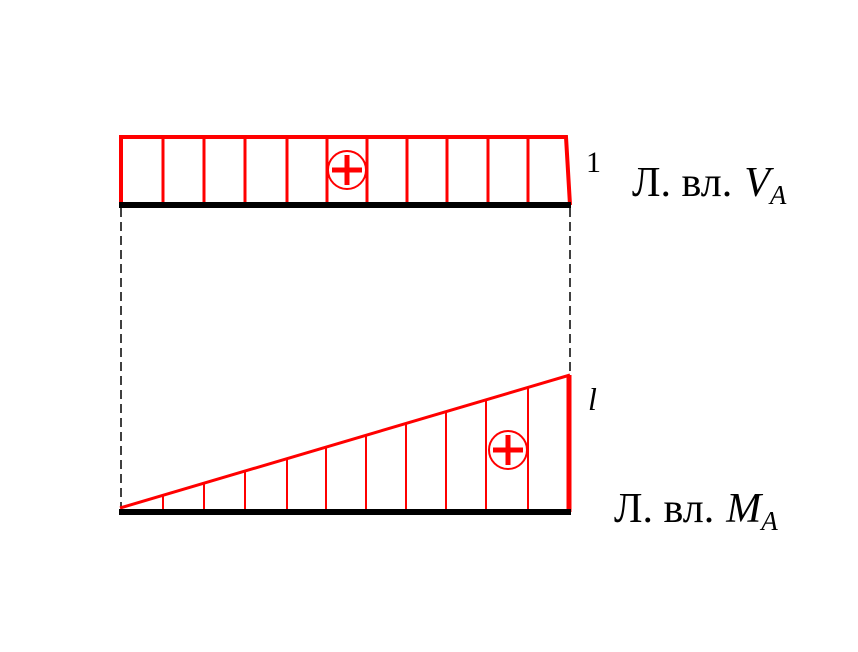 The image size is (858, 652). I want to click on diagram-title: Л. вл. VA, so click(709, 185).